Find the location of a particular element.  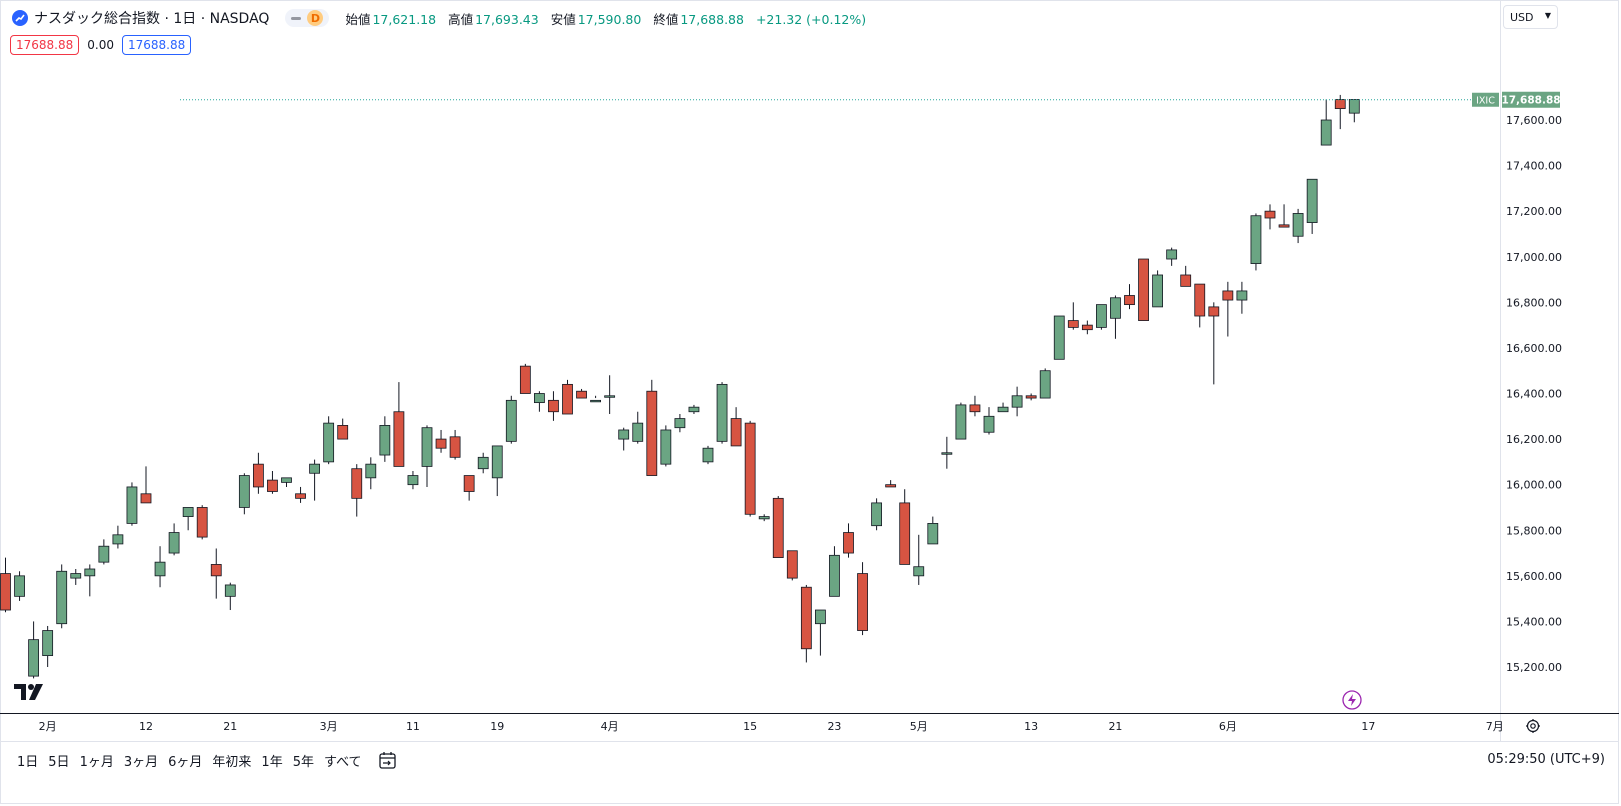

range-5y-button: 5年 is located at coordinates (303, 762).